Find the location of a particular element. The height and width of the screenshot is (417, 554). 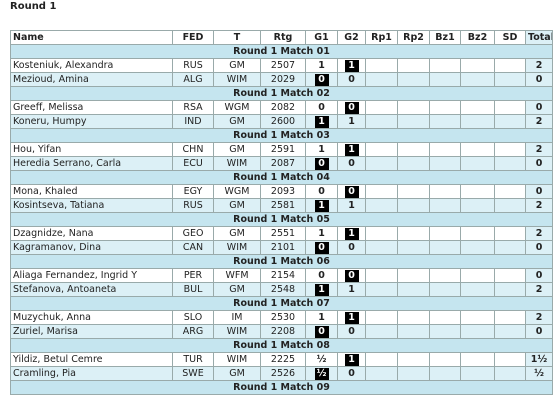

federation: SWE is located at coordinates (193, 373).